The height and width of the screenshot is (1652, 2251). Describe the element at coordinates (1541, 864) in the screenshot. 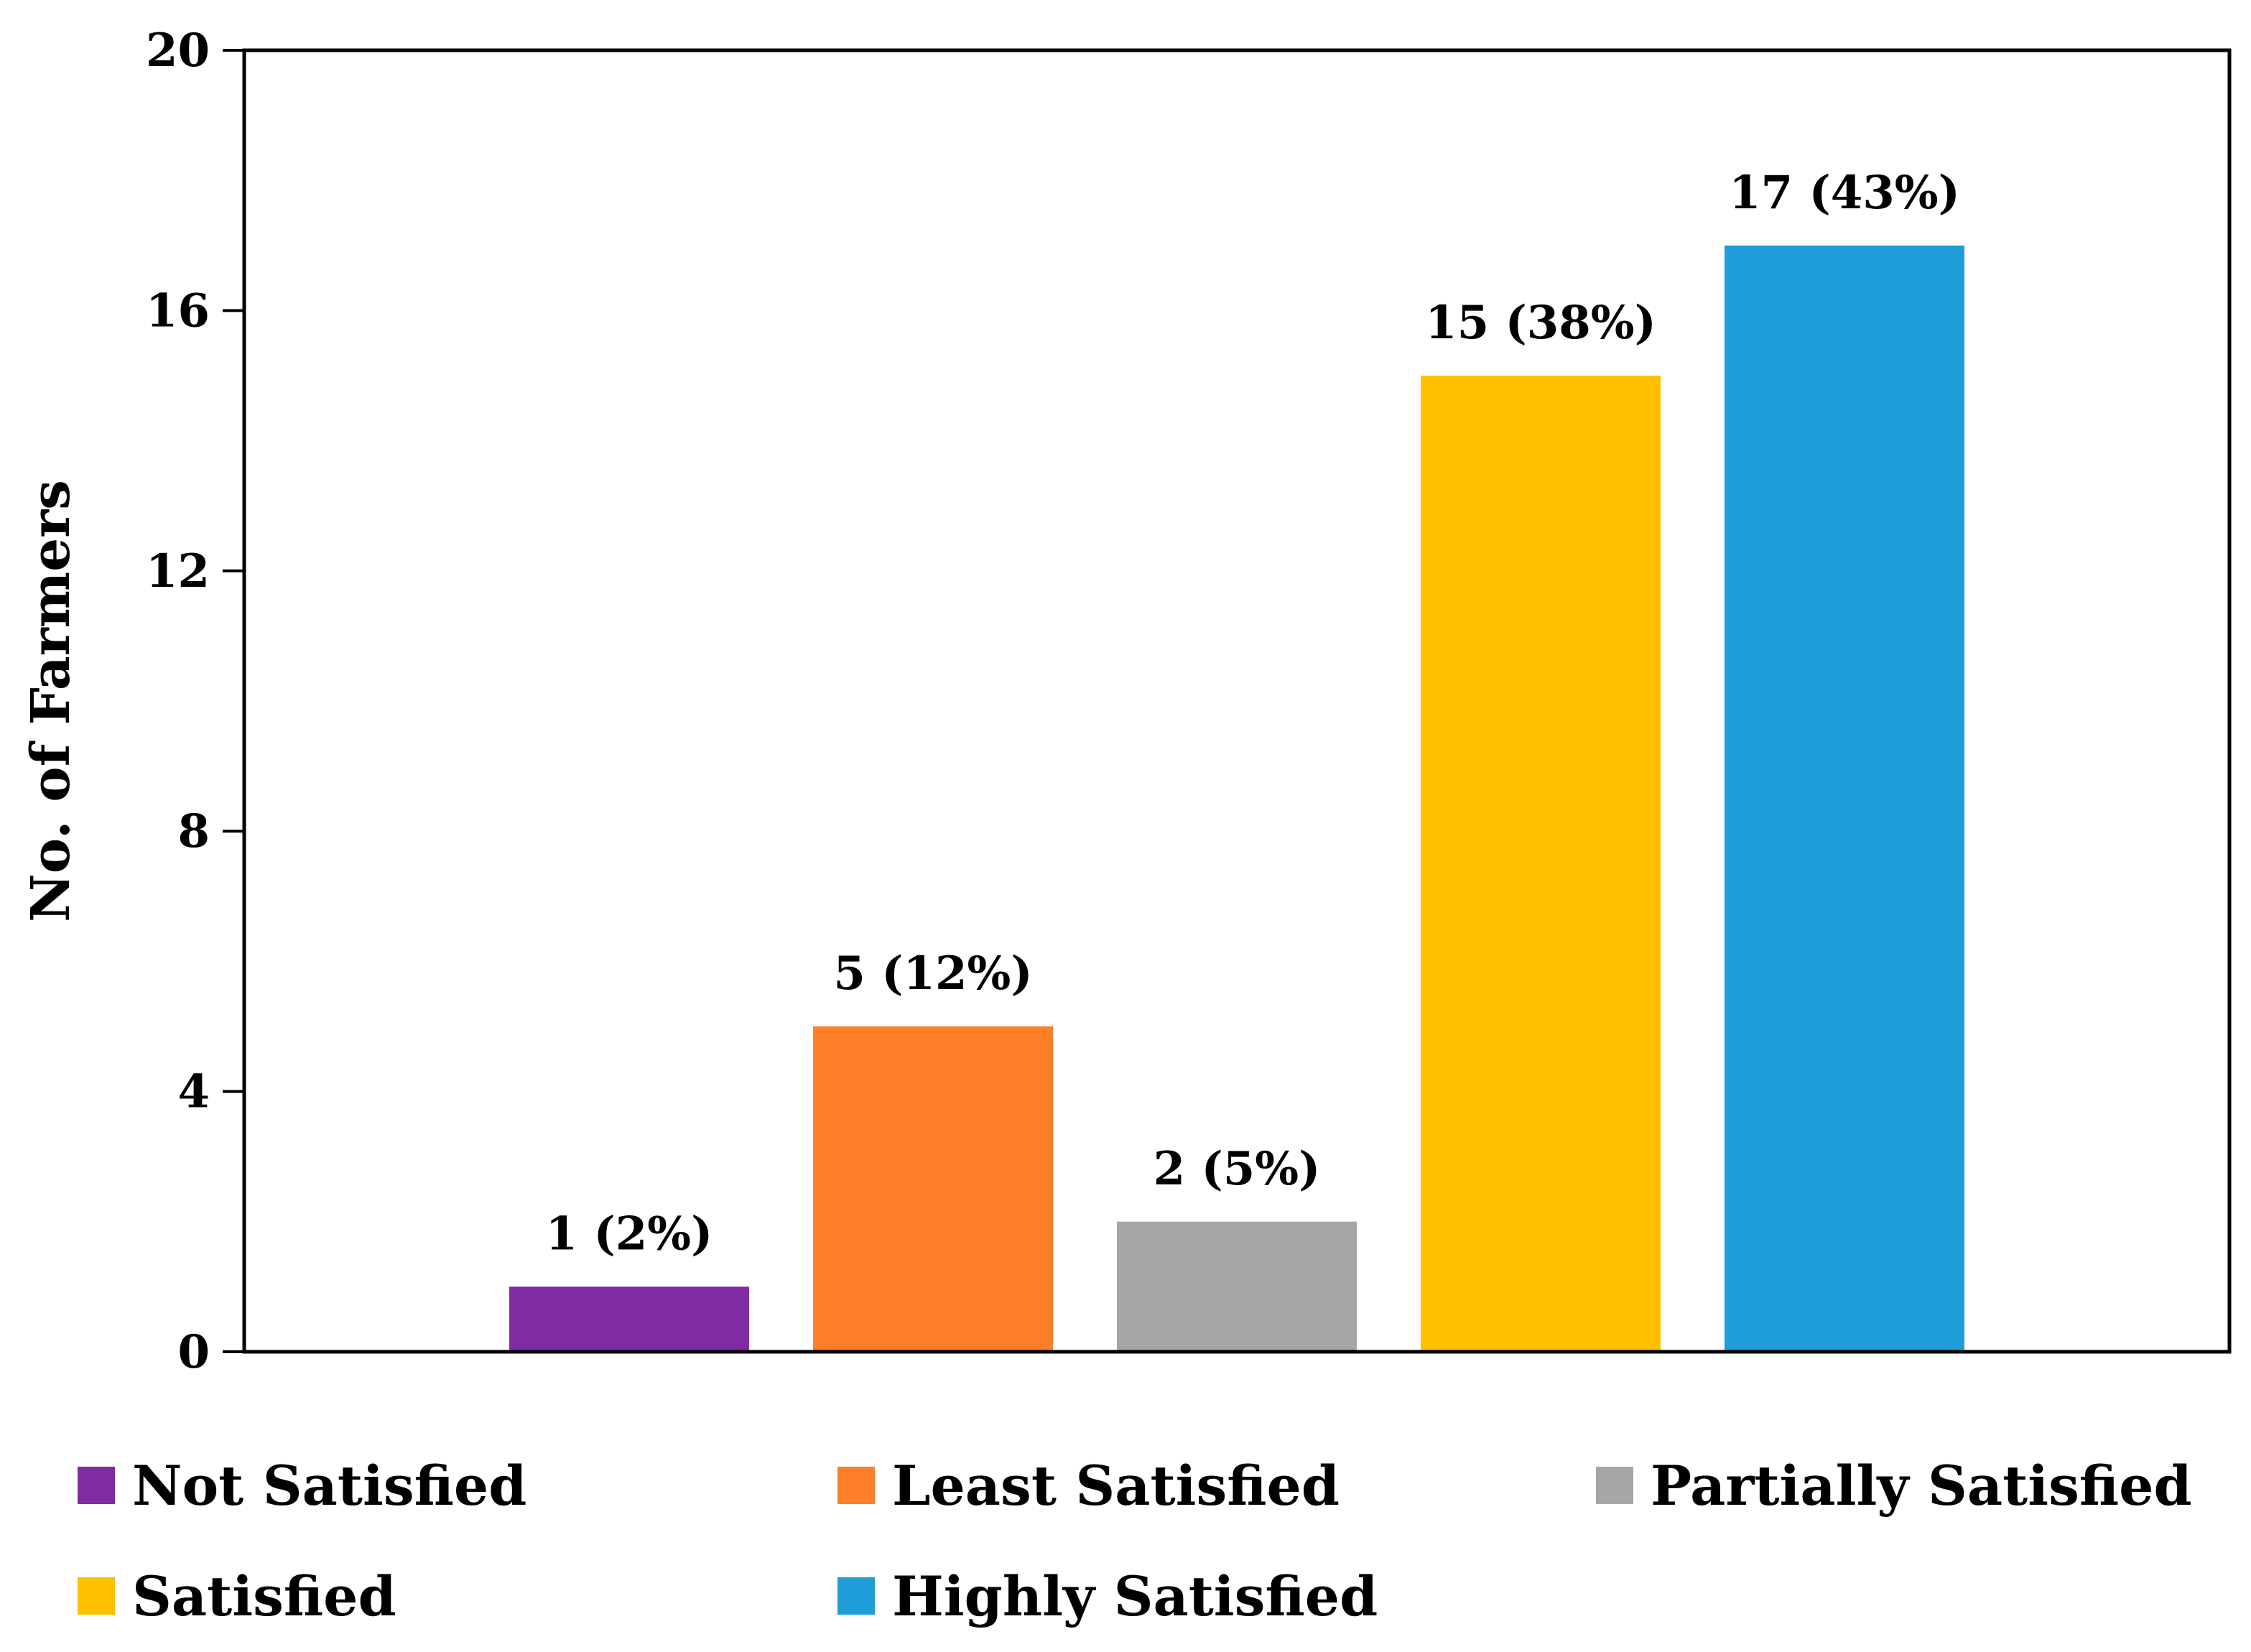

I see `bar-satisfied` at that location.